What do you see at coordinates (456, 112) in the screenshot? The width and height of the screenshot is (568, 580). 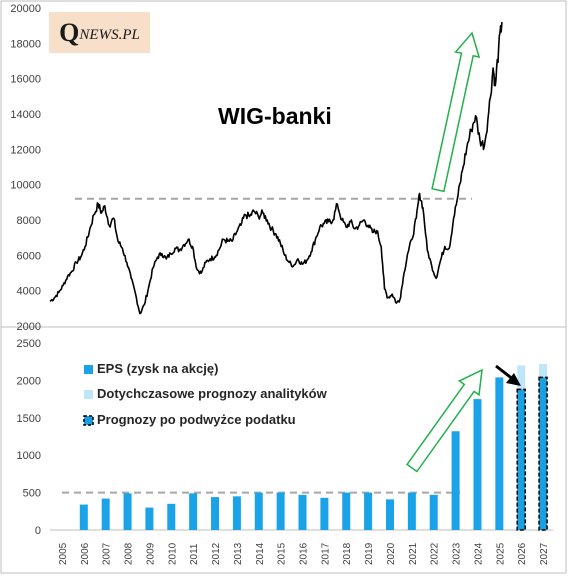 I see `trend-arrow-top` at bounding box center [456, 112].